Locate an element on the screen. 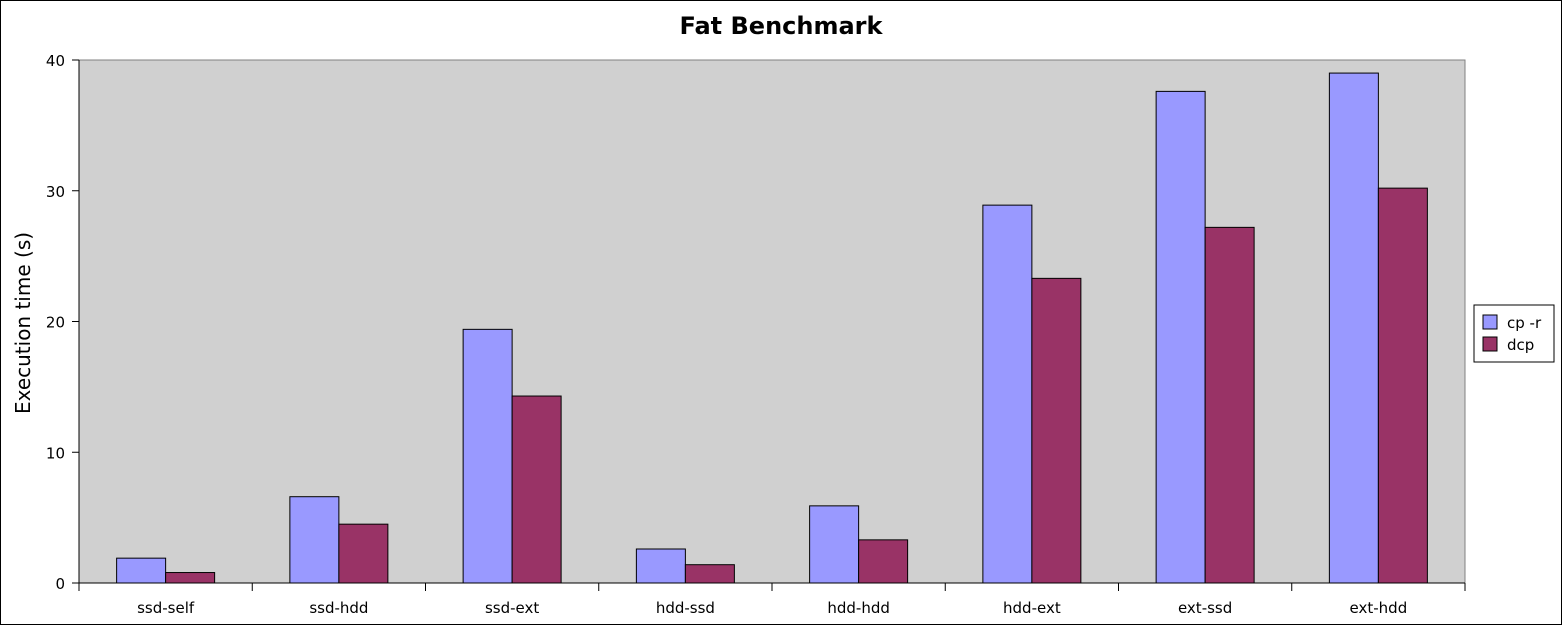 This screenshot has width=1562, height=625. y-axis-title: Execution time (s) is located at coordinates (23, 323).